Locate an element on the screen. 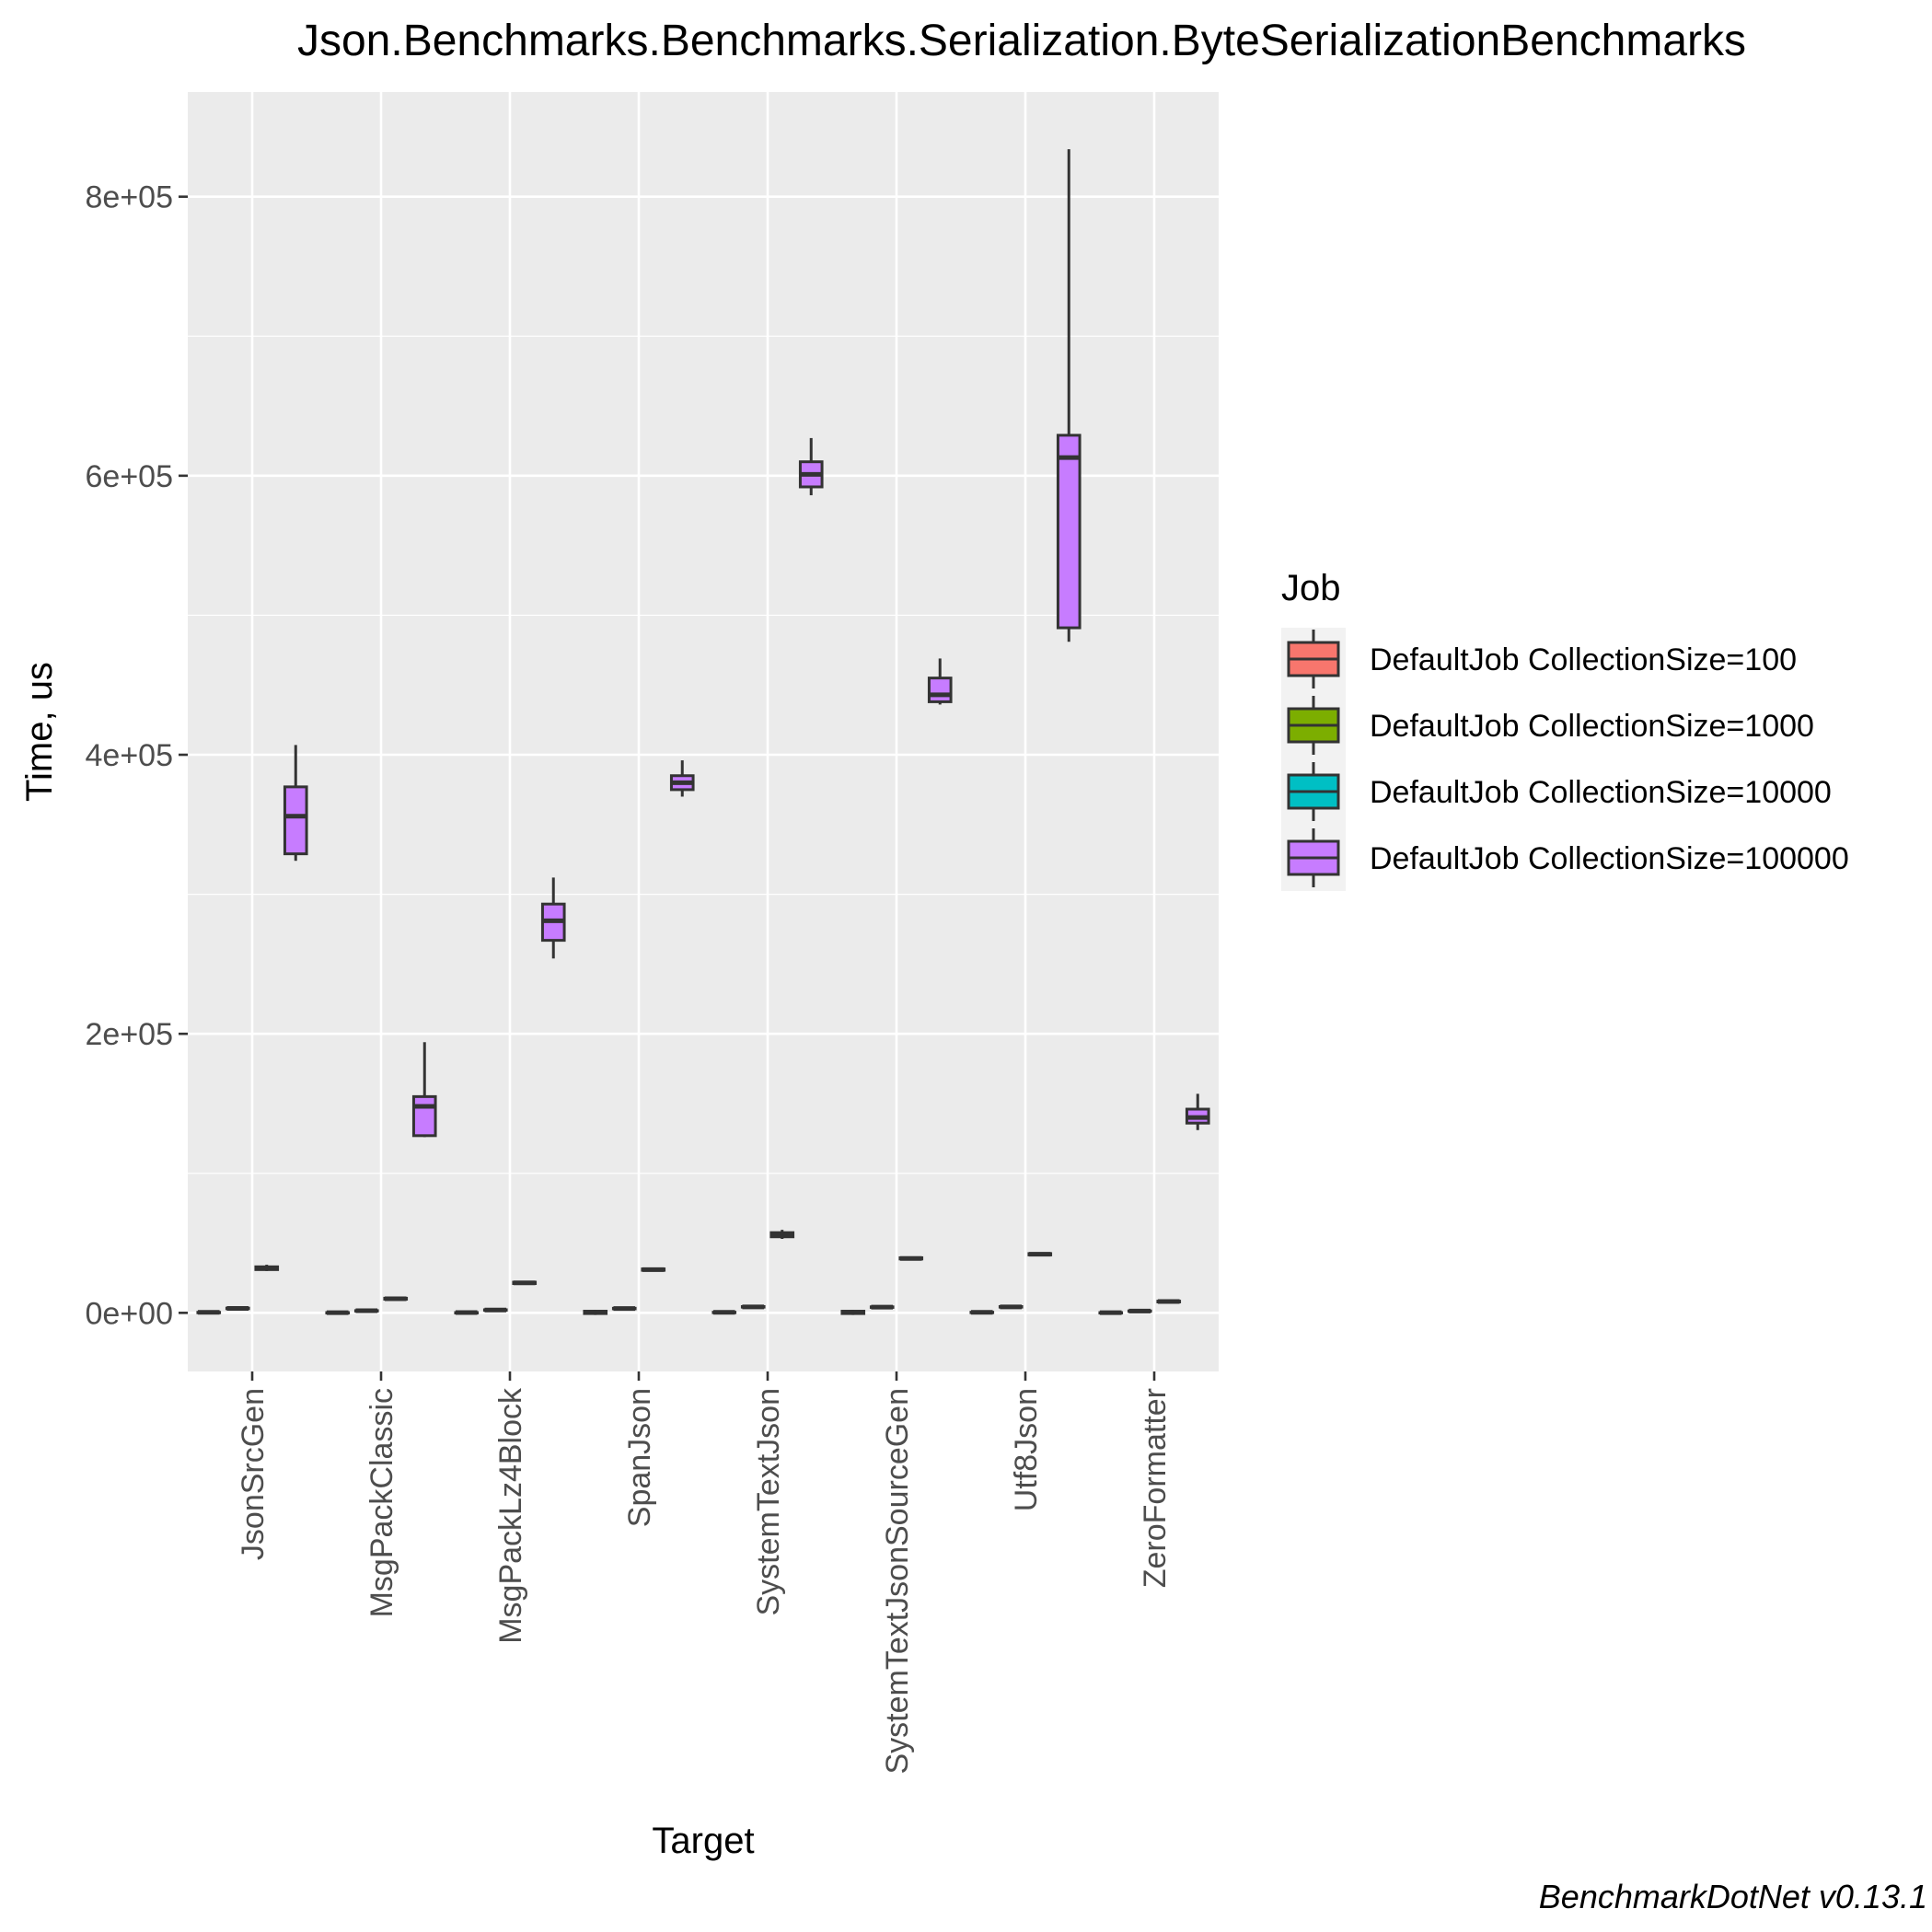  x-tick-label: MsgPackLz4Block is located at coordinates (511, 1516).